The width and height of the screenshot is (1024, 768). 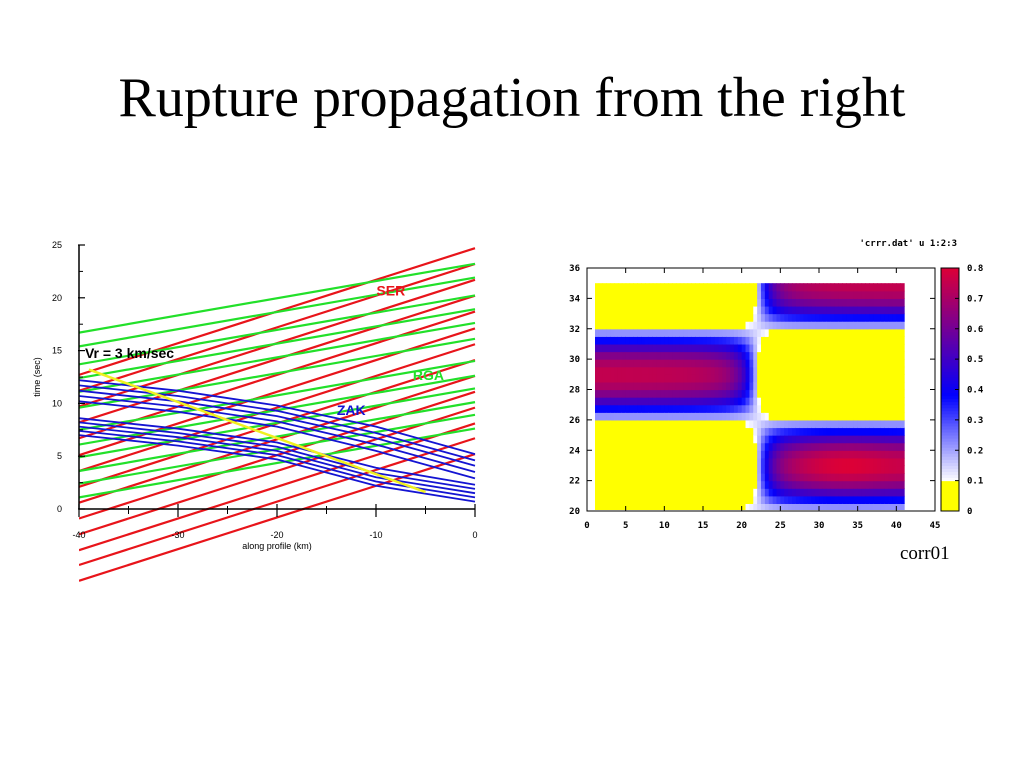 What do you see at coordinates (857, 526) in the screenshot?
I see `x-tick-label: 35` at bounding box center [857, 526].